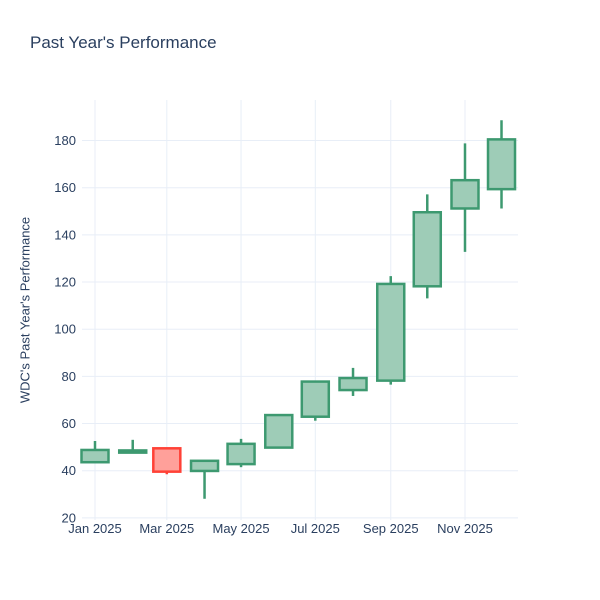  Describe the element at coordinates (65, 282) in the screenshot. I see `y-tick-label: 120` at that location.